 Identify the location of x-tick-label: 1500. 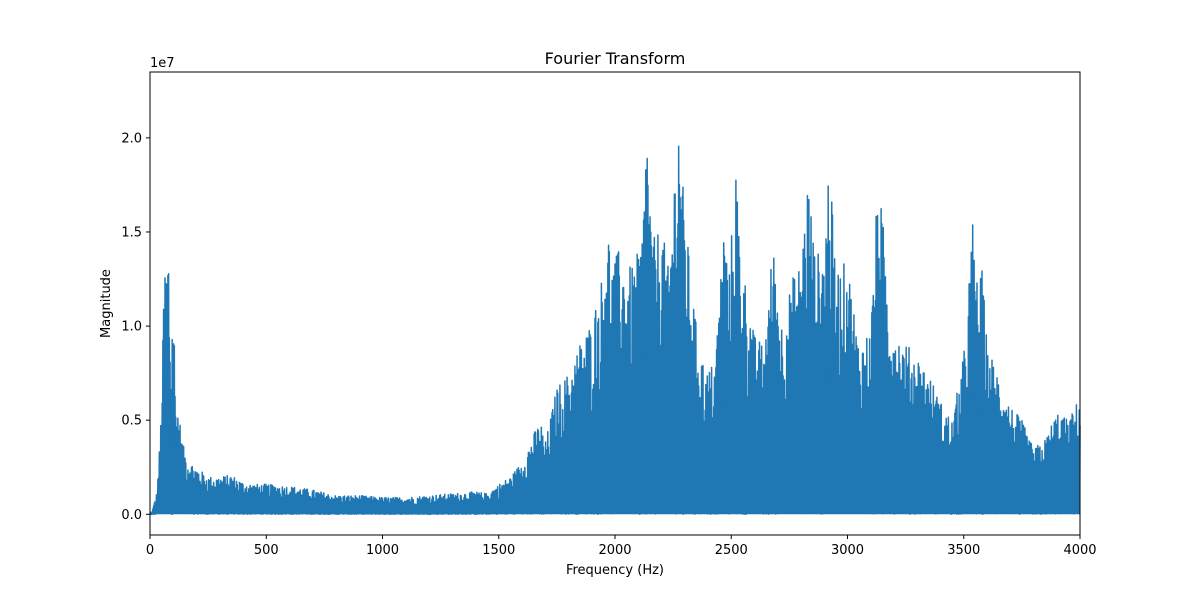
(498, 550).